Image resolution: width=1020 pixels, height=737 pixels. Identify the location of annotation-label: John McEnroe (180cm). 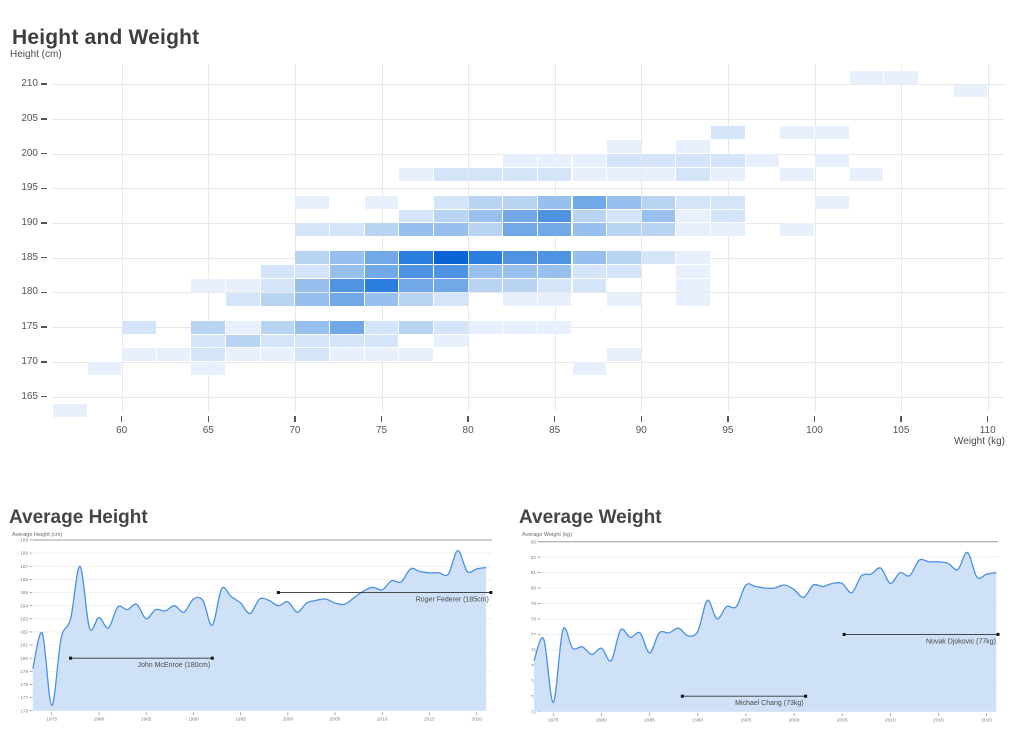
(173, 665).